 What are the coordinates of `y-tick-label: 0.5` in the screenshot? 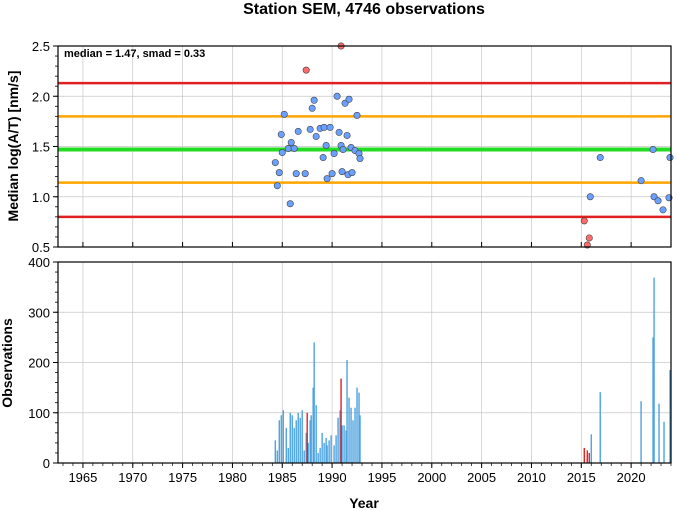 It's located at (41, 247).